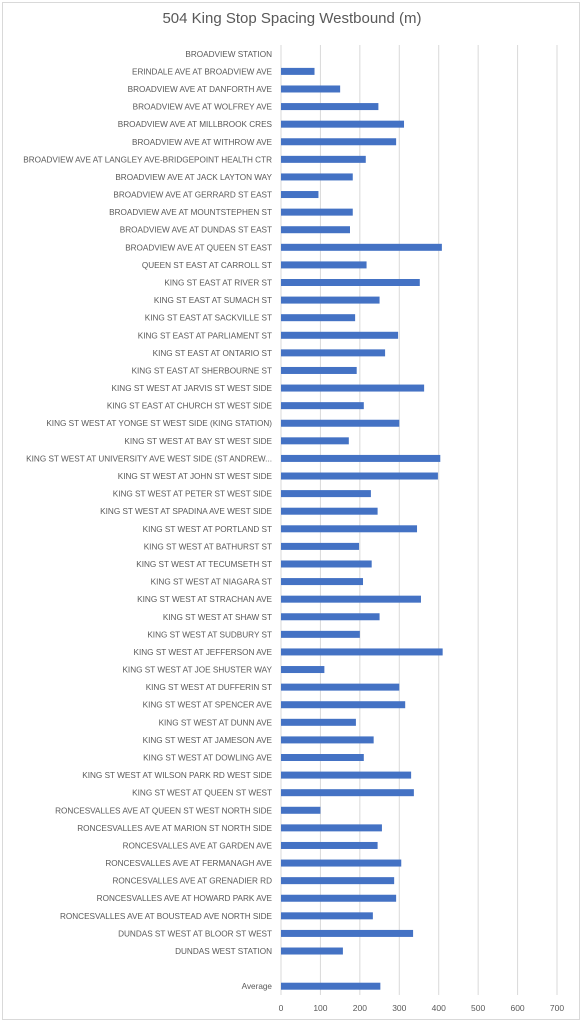  Describe the element at coordinates (209, 634) in the screenshot. I see `category-label: KING ST WEST AT SUDBURY ST` at that location.